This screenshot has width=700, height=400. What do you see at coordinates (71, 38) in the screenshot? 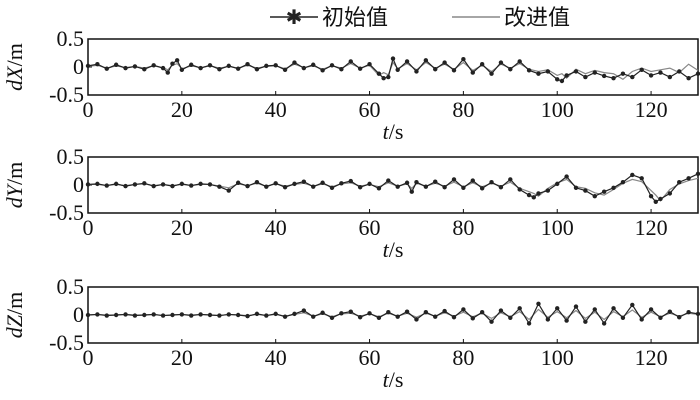
I see `y-tick-label: 0.5` at bounding box center [71, 38].